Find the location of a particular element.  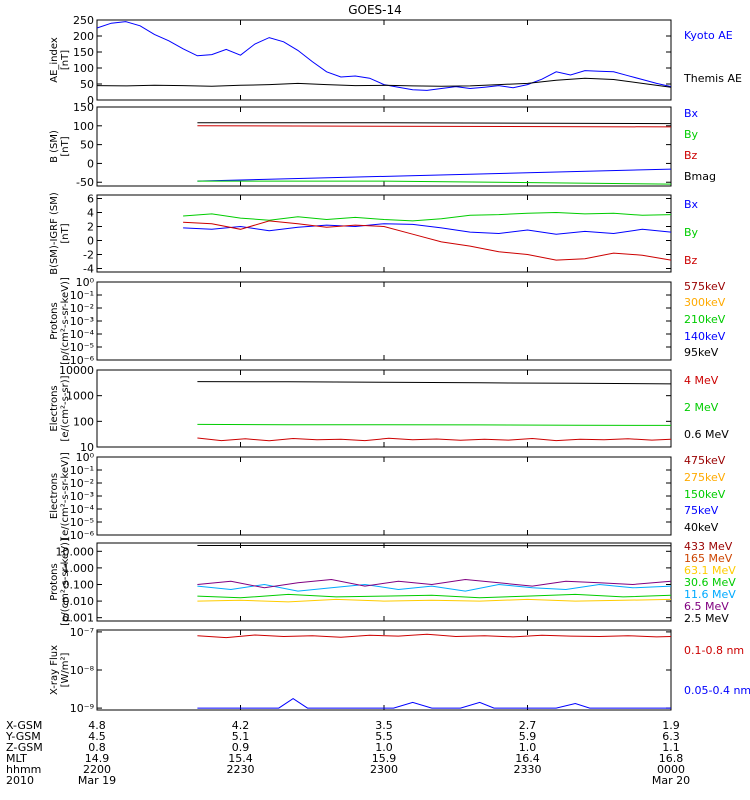

ephemeris-value: 2330 is located at coordinates (528, 769).